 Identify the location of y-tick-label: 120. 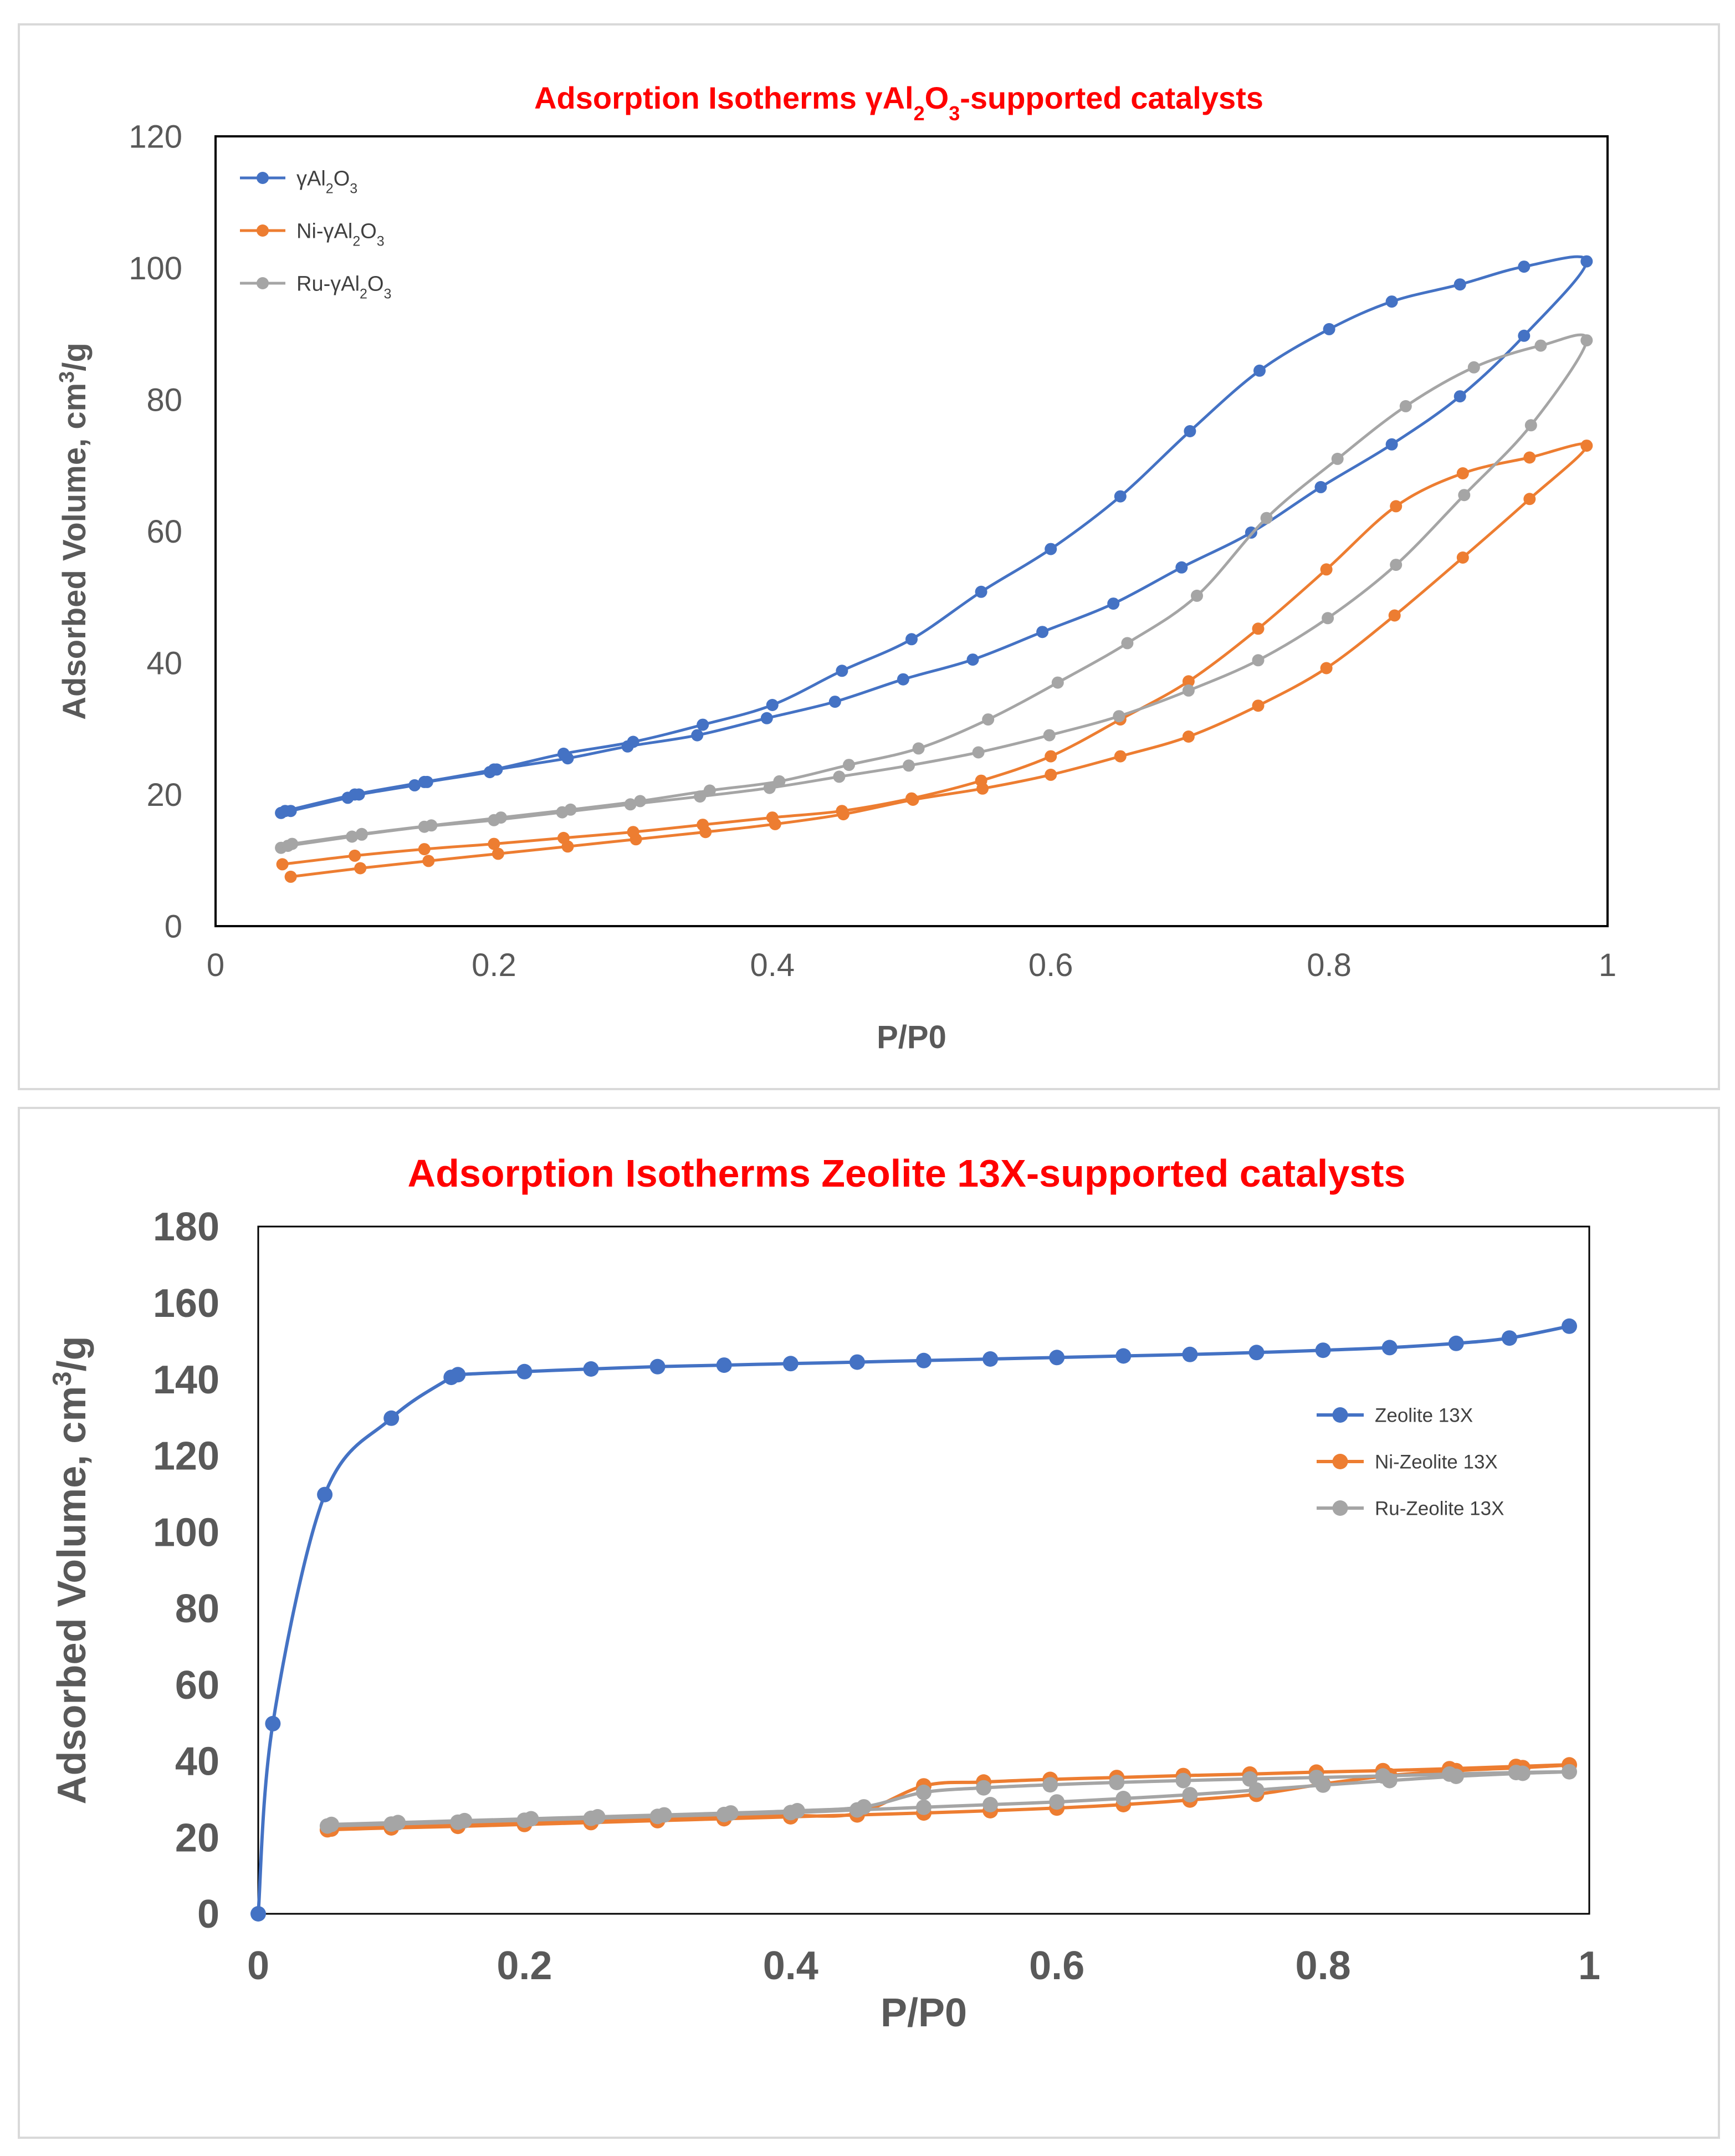
(155, 137).